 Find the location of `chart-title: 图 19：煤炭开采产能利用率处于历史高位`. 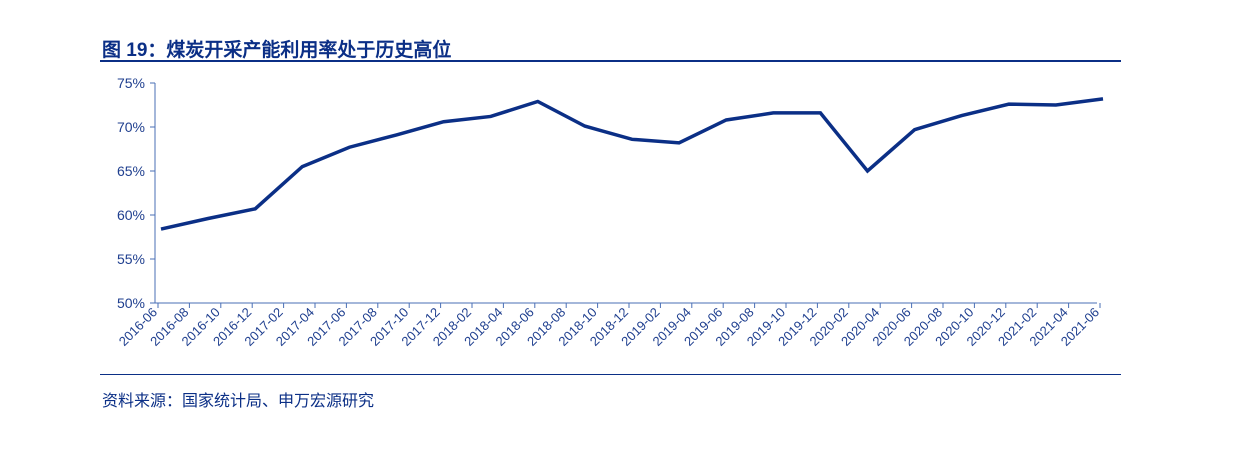

chart-title: 图 19：煤炭开采产能利用率处于历史高位 is located at coordinates (277, 50).